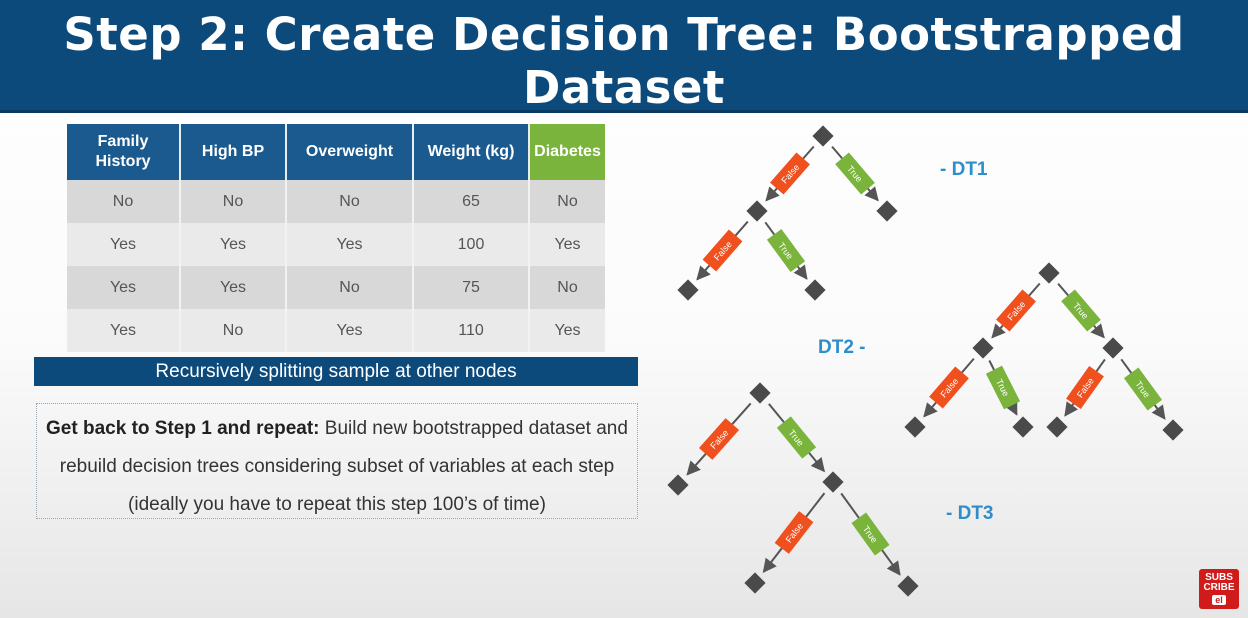 This screenshot has width=1248, height=618. I want to click on step-box, so click(337, 461).